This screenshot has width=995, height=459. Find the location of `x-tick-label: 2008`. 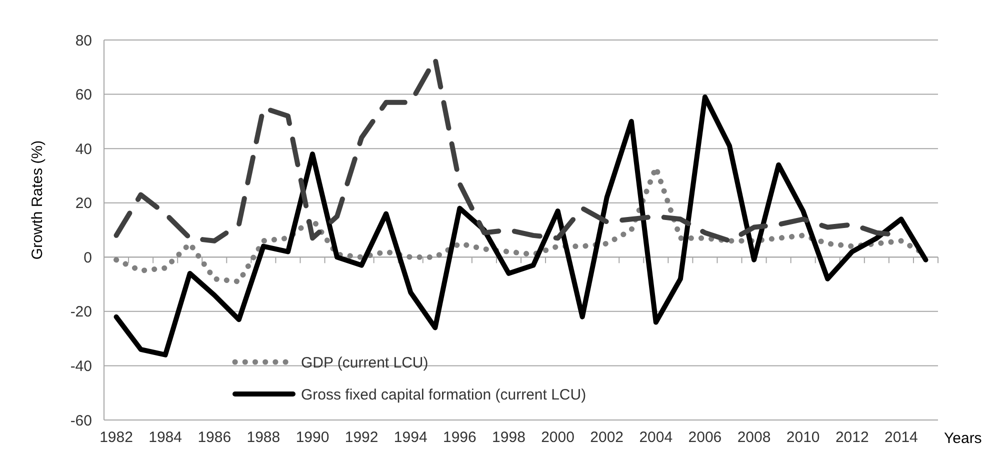

x-tick-label: 2008 is located at coordinates (754, 437).